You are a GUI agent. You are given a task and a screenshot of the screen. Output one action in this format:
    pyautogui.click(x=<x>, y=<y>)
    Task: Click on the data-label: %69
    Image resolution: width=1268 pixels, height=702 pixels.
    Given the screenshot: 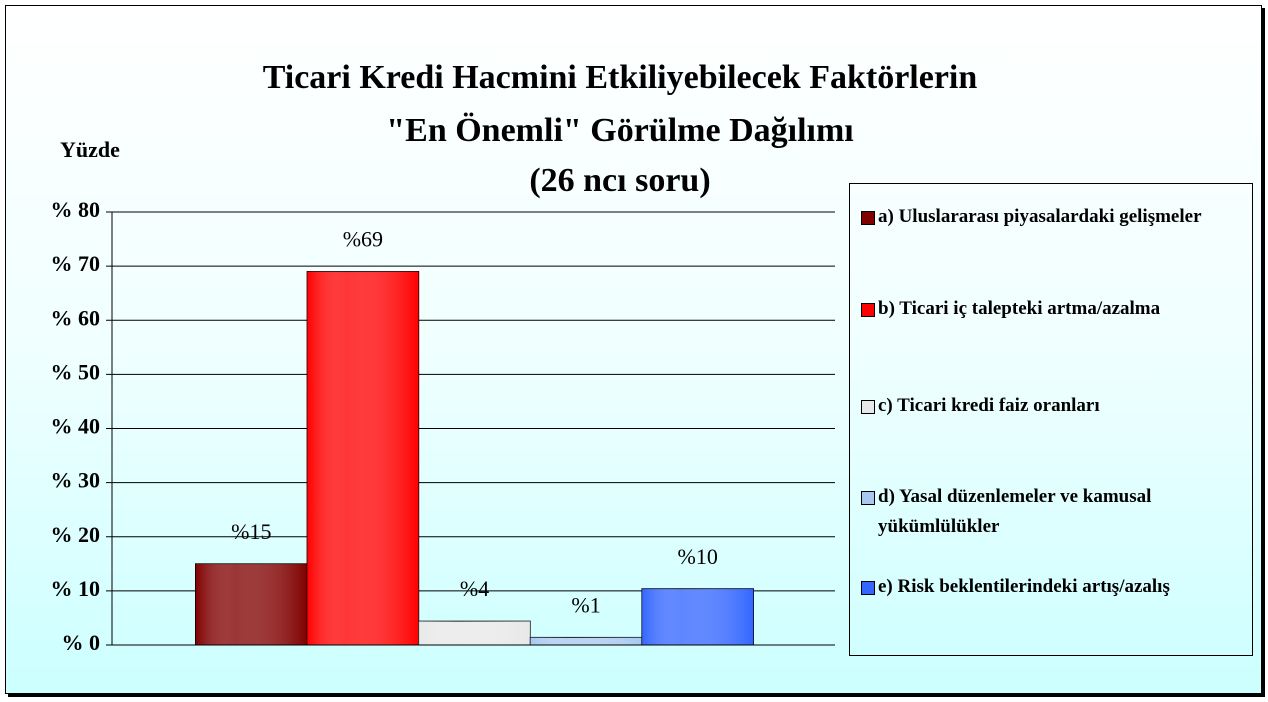 What is the action you would take?
    pyautogui.click(x=363, y=239)
    